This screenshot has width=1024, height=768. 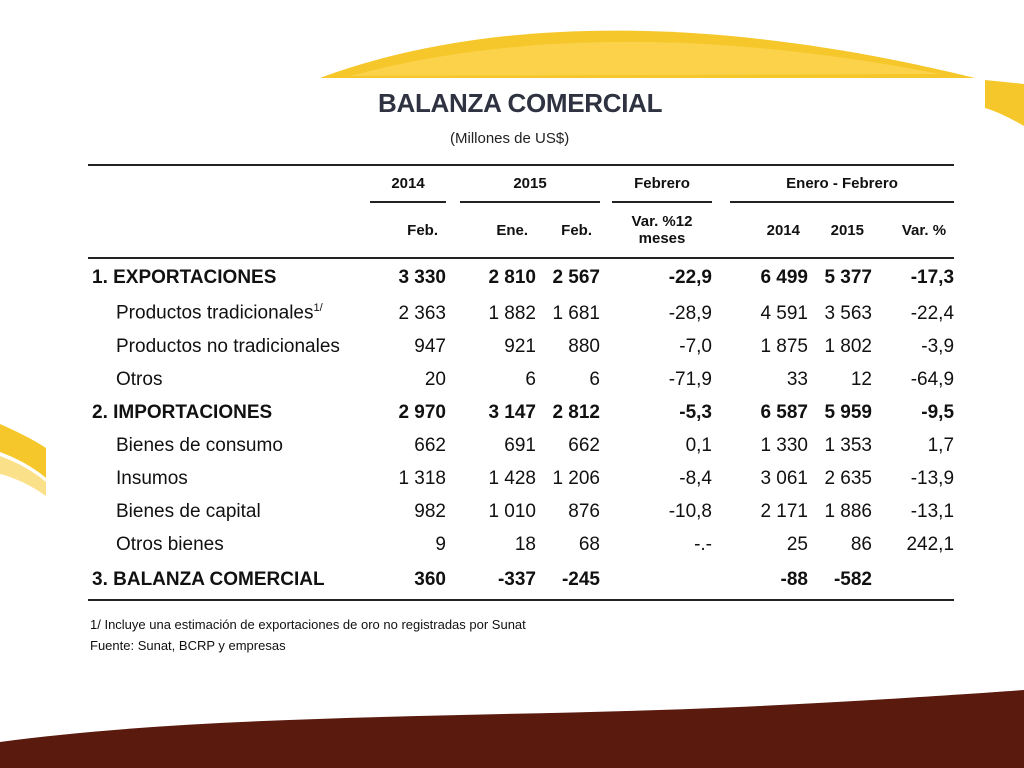 I want to click on cell-feb14: 662, so click(x=430, y=445).